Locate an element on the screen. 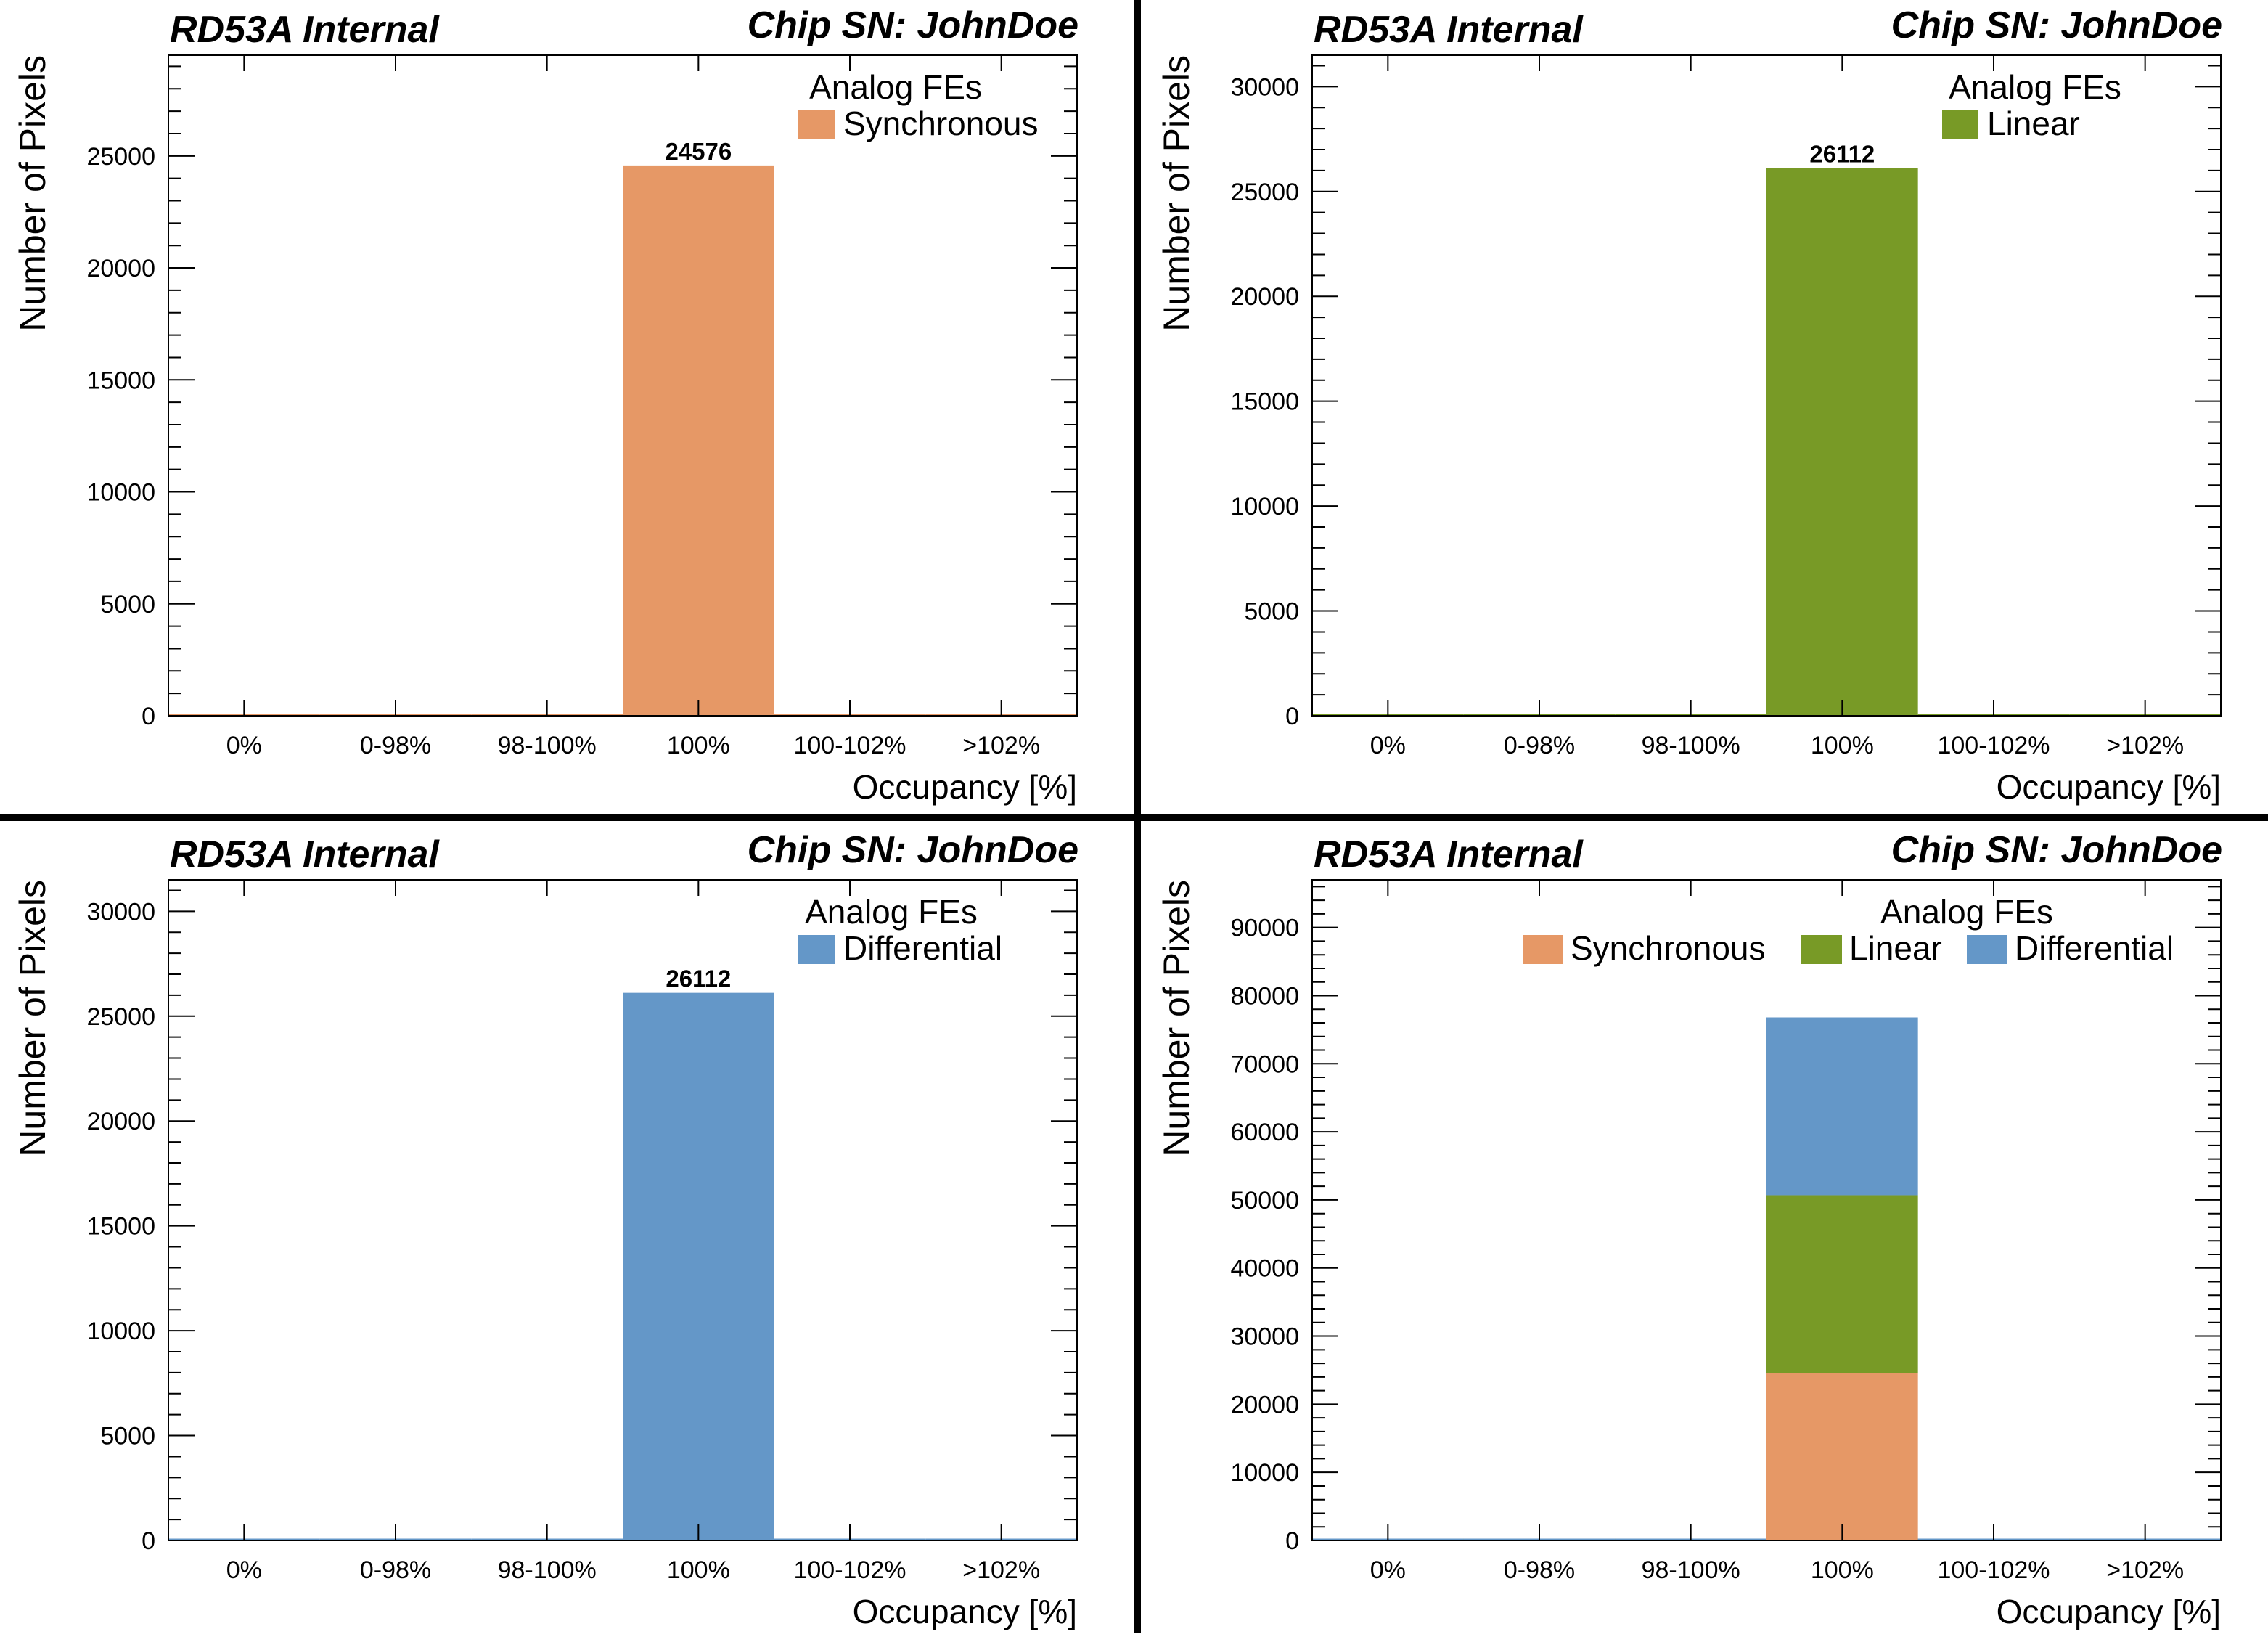 This screenshot has height=1637, width=2268. legend-label-differential: Differential is located at coordinates (922, 948).